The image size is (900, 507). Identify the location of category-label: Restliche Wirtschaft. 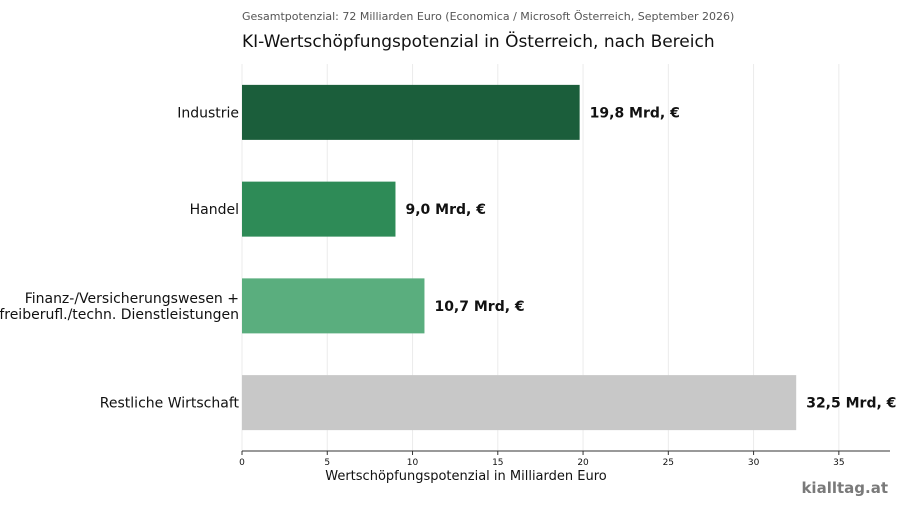
(170, 404).